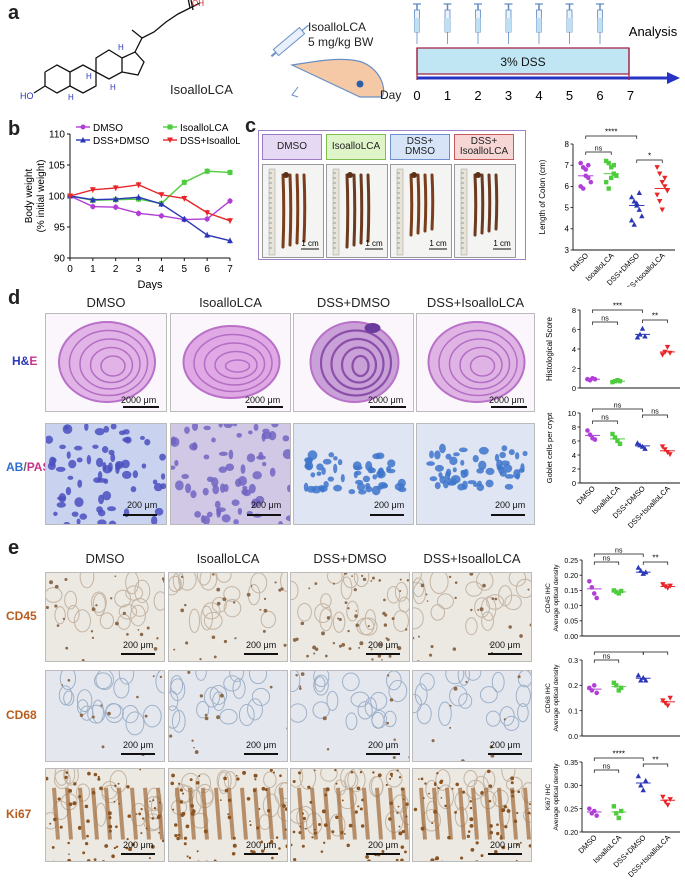  Describe the element at coordinates (21, 616) in the screenshot. I see `e-row-label-cd45: CD45` at that location.